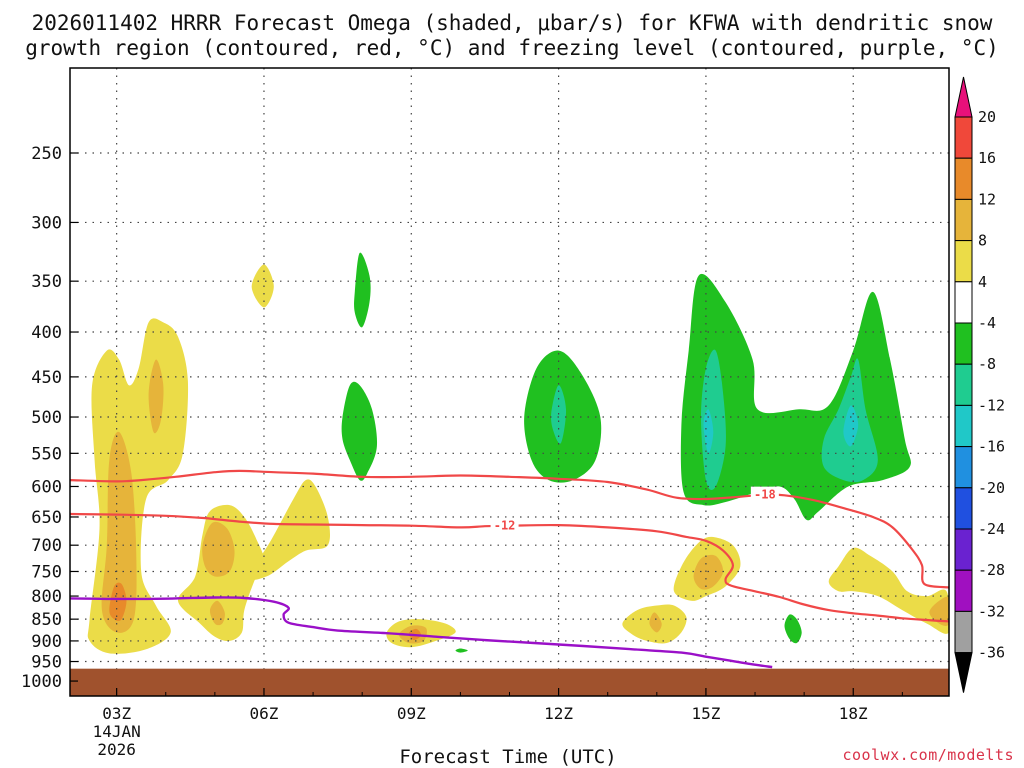 The height and width of the screenshot is (768, 1024). Describe the element at coordinates (46, 663) in the screenshot. I see `y-tick-label-950: 950` at that location.